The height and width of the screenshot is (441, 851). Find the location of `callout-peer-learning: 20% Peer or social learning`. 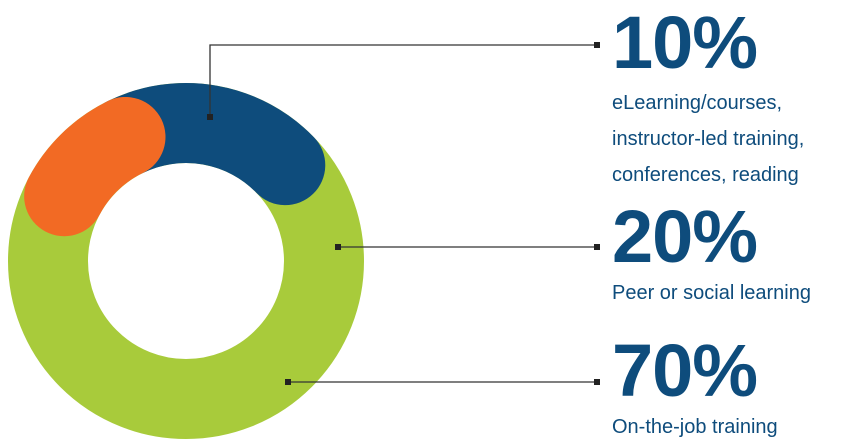

callout-peer-learning: 20% Peer or social learning is located at coordinates (711, 253).